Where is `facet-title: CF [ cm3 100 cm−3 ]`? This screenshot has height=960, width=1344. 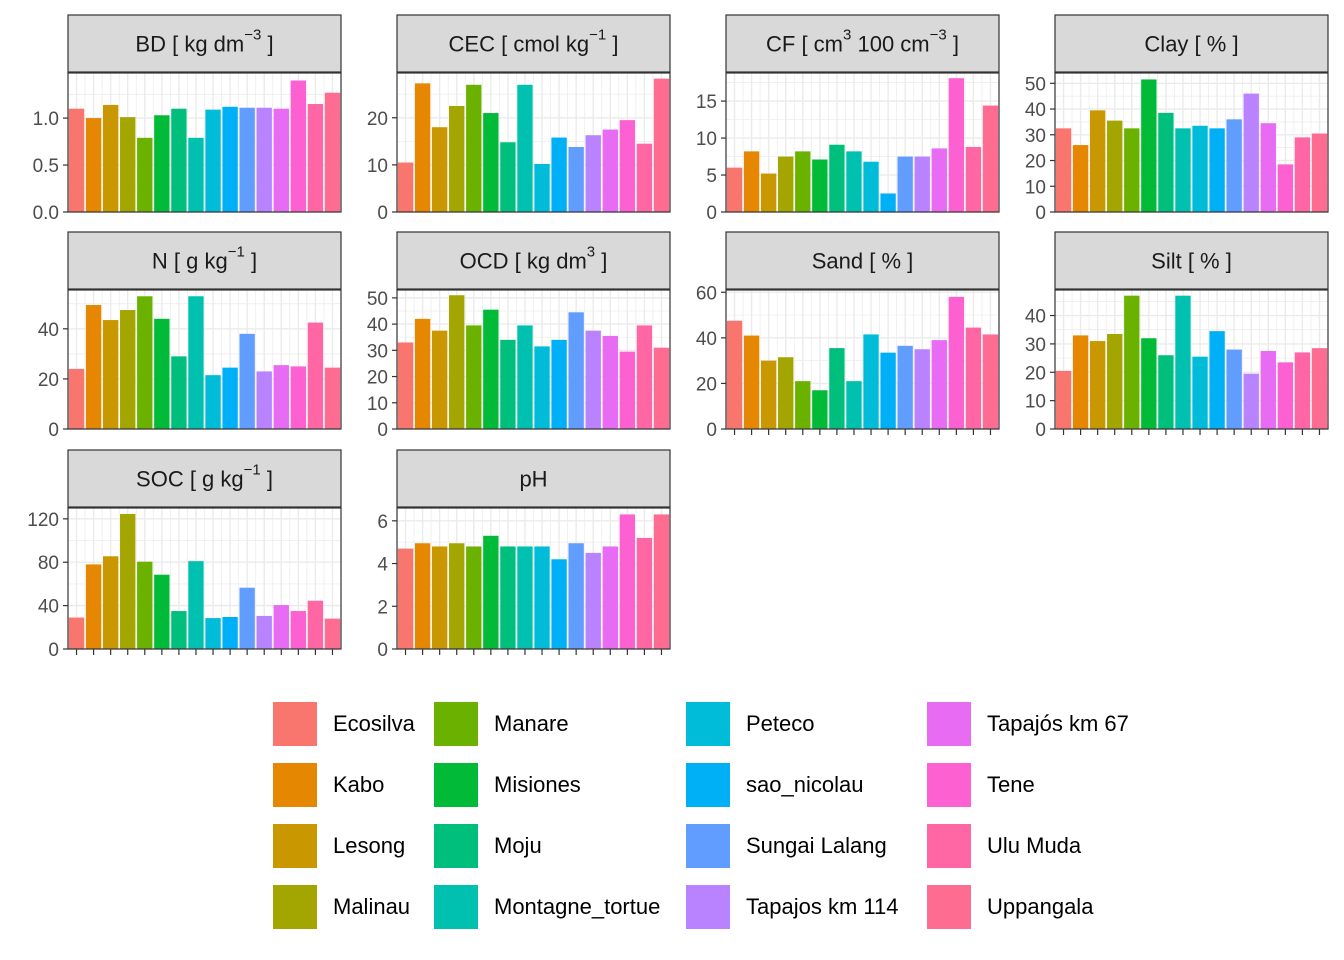 facet-title: CF [ cm3 100 cm−3 ] is located at coordinates (862, 42).